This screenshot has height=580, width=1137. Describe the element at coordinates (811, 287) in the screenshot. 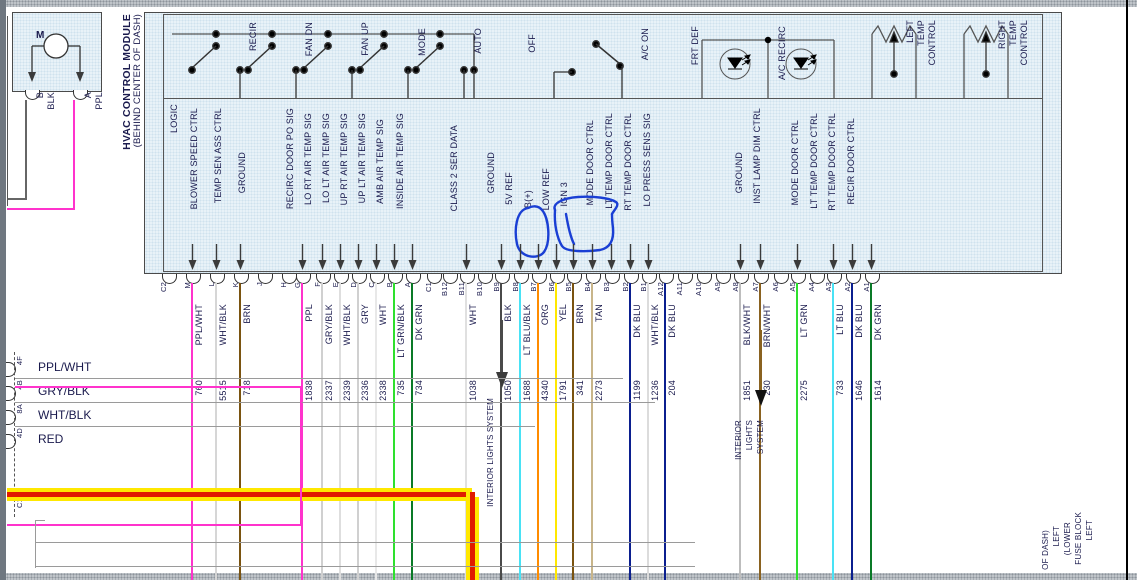

I see `pin-id-label: A4` at that location.